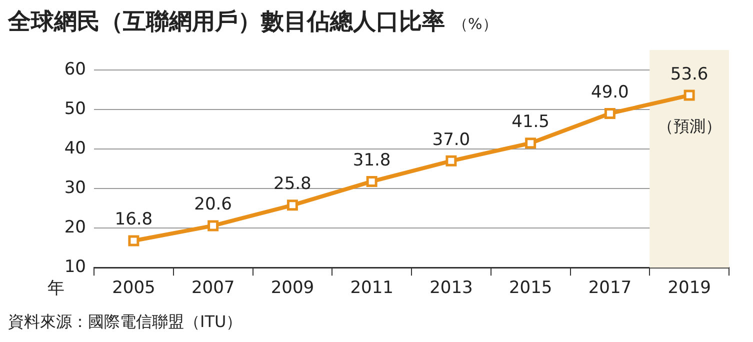  Describe the element at coordinates (134, 288) in the screenshot. I see `x-tick-label: 2005` at that location.